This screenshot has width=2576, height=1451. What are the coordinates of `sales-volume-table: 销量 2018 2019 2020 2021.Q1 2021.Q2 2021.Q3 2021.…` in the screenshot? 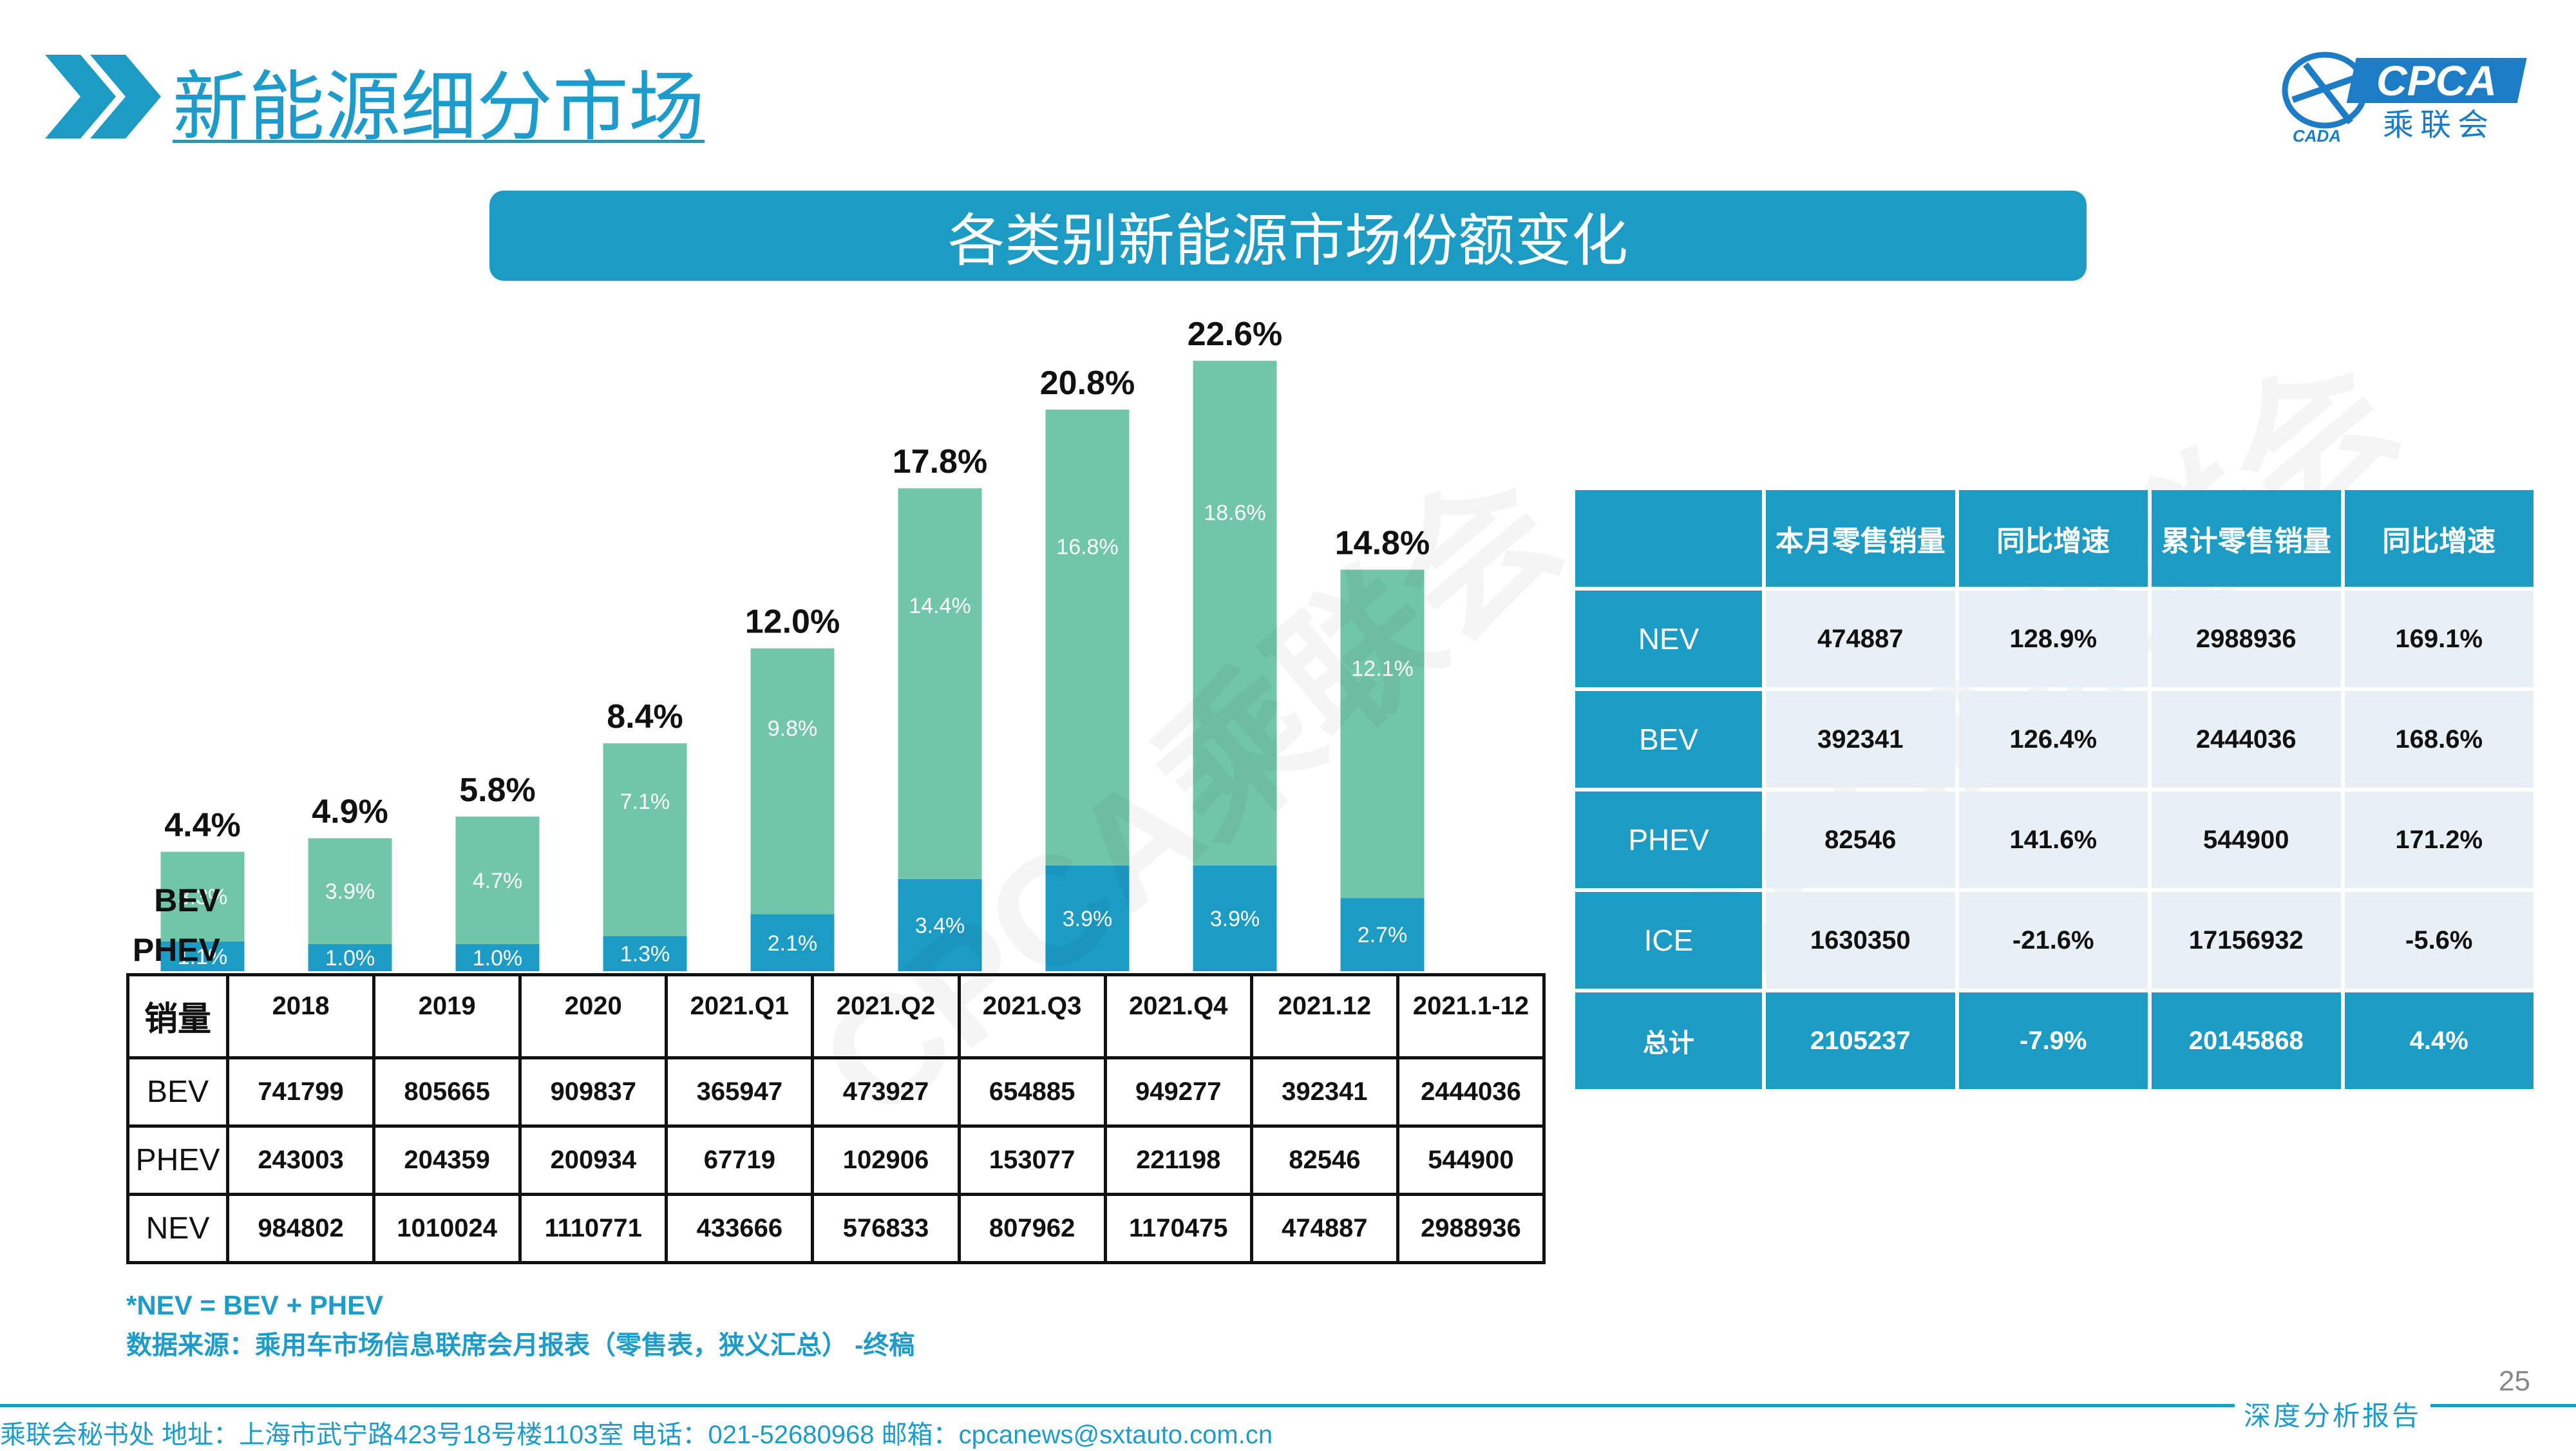 It's located at (836, 1118).